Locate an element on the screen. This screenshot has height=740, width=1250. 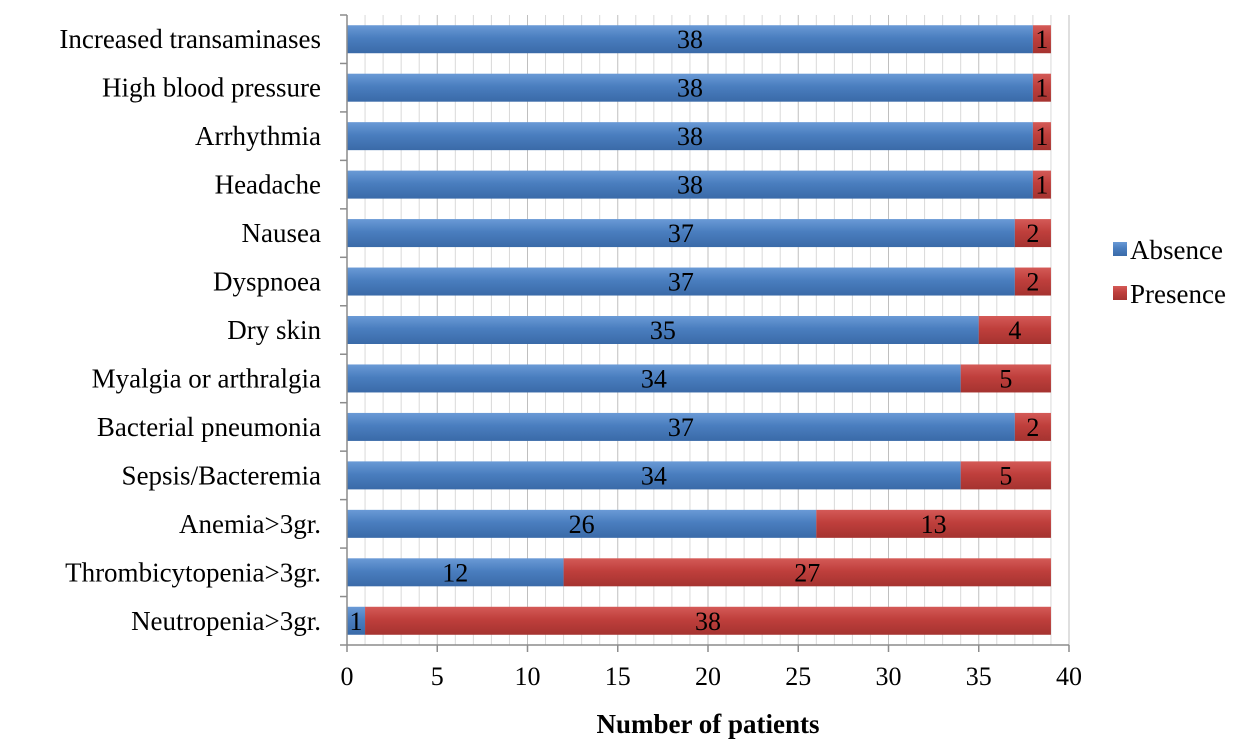
category-label: Nausea is located at coordinates (281, 233).